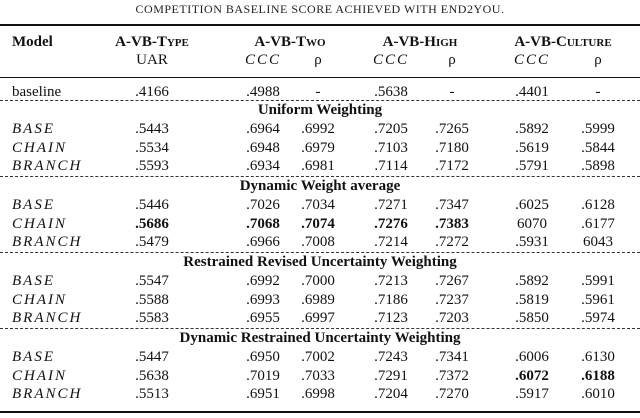  I want to click on table-cell: .7034, so click(318, 205).